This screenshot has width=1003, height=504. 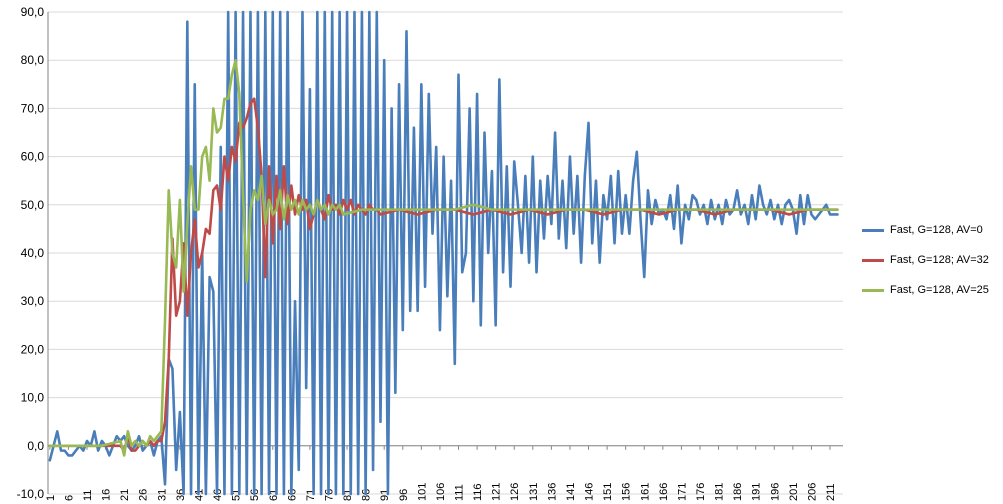 What do you see at coordinates (218, 495) in the screenshot?
I see `x-tick-label: 46` at bounding box center [218, 495].